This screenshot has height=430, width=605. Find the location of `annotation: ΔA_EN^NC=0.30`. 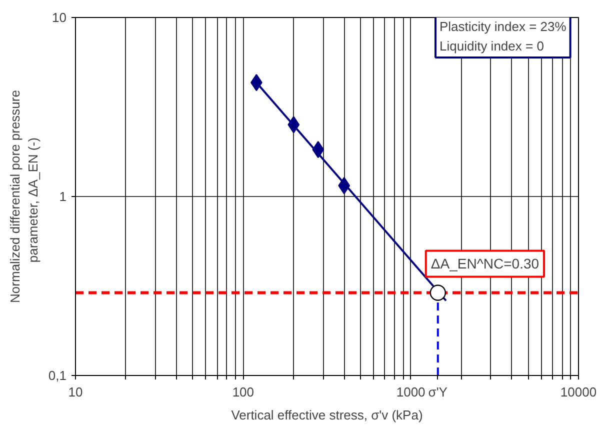

annotation: ΔA_EN^NC=0.30 is located at coordinates (485, 264).